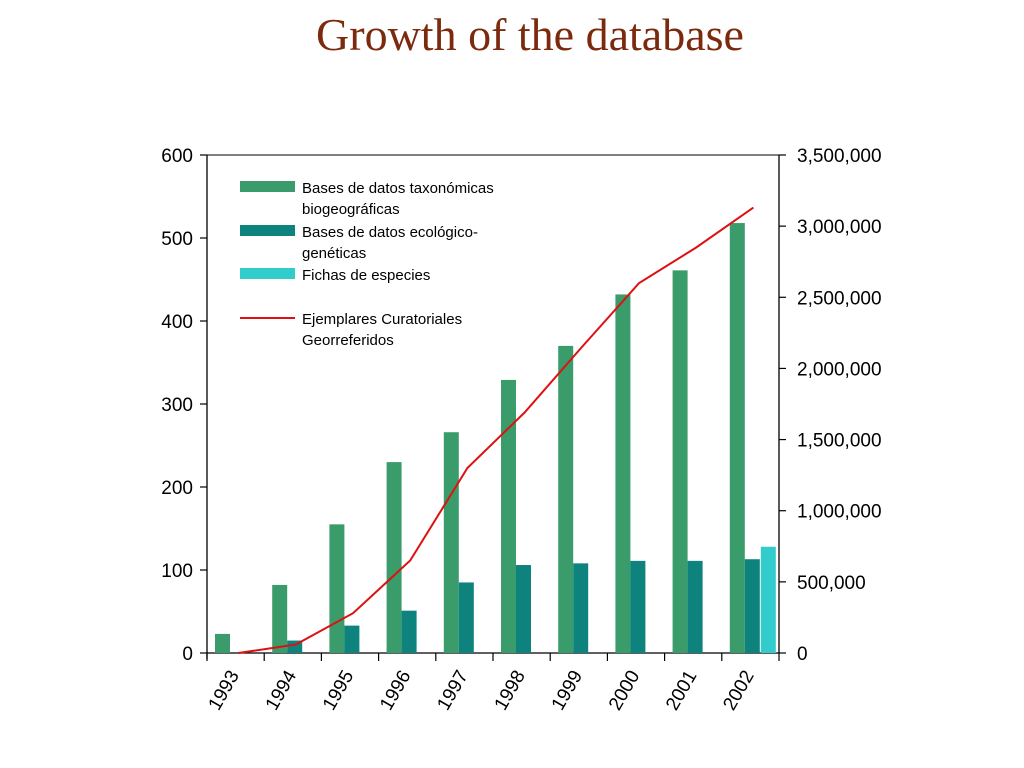  I want to click on legend-label-2: genéticas, so click(334, 253).